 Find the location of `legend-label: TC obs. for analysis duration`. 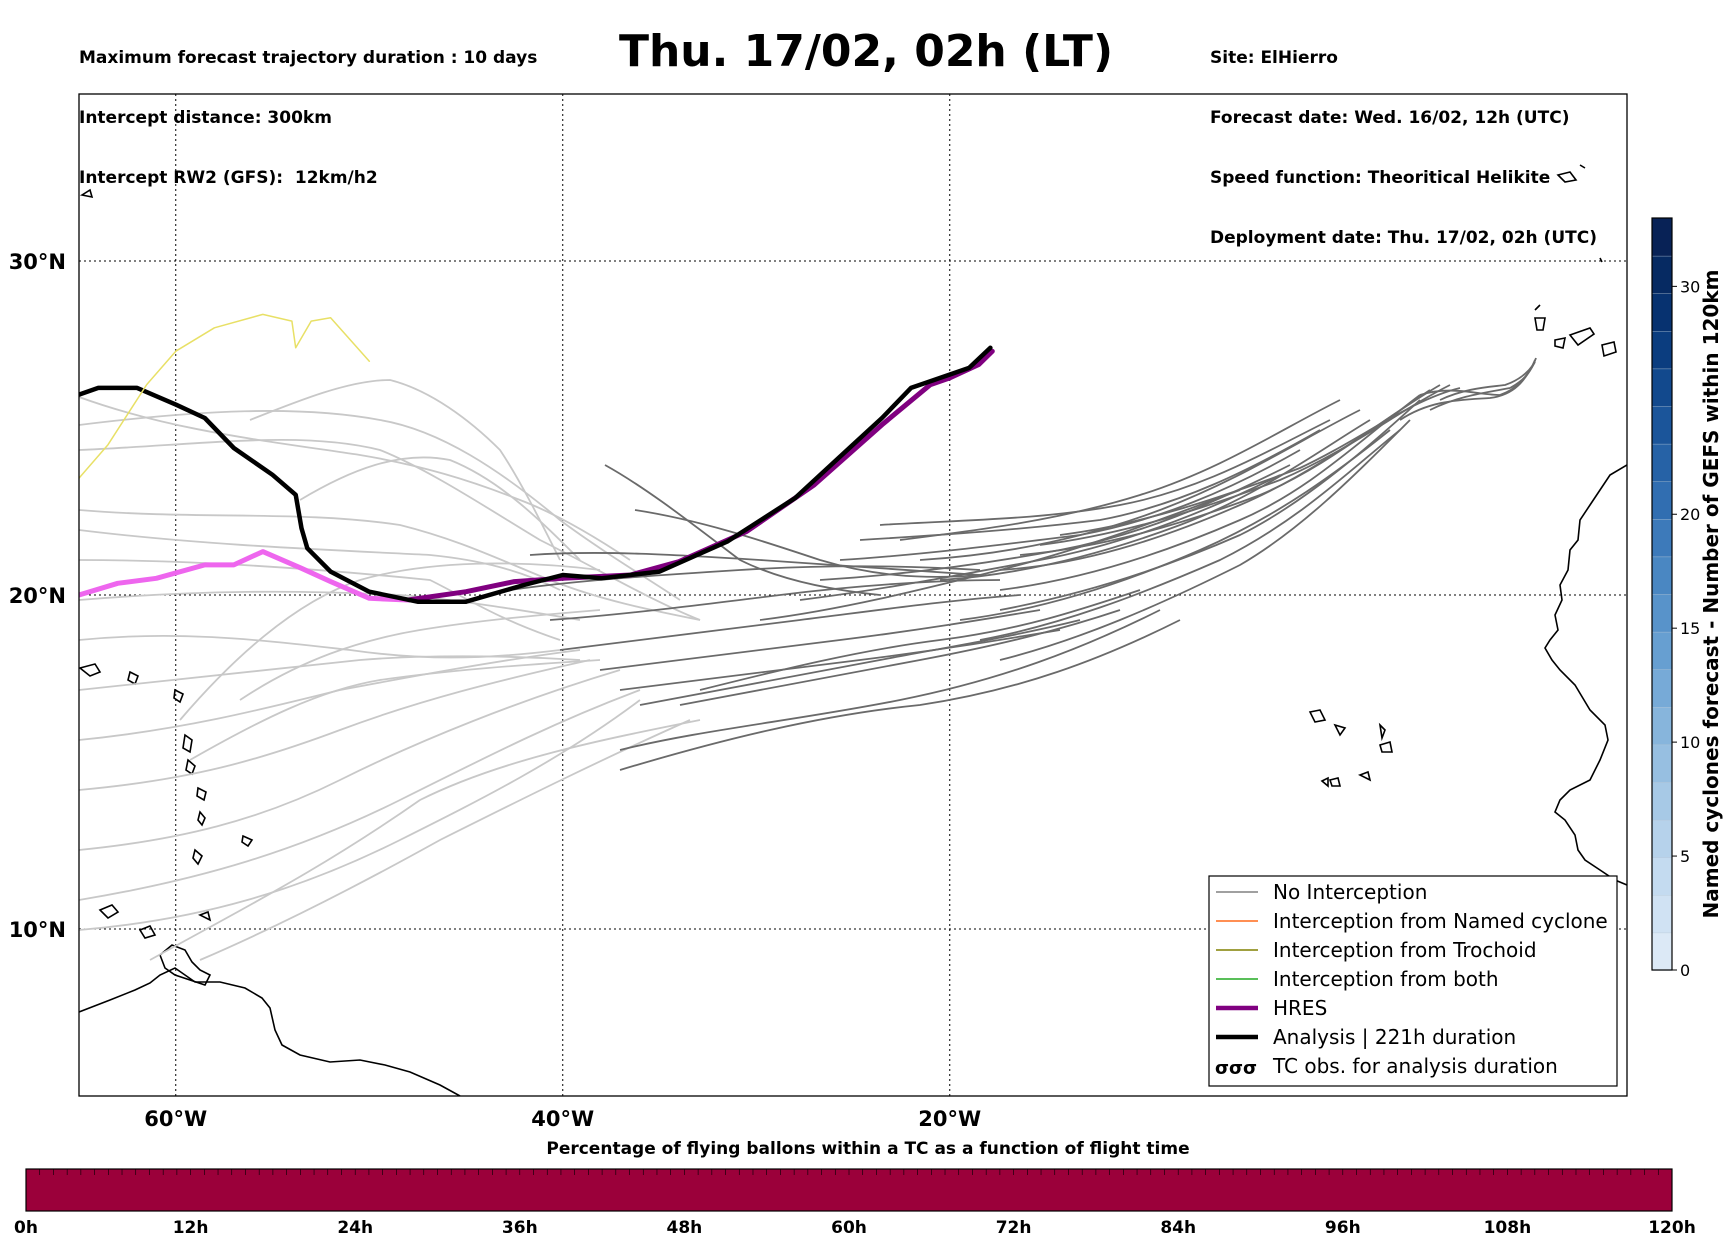

legend-label: TC obs. for analysis duration is located at coordinates (1415, 1066).